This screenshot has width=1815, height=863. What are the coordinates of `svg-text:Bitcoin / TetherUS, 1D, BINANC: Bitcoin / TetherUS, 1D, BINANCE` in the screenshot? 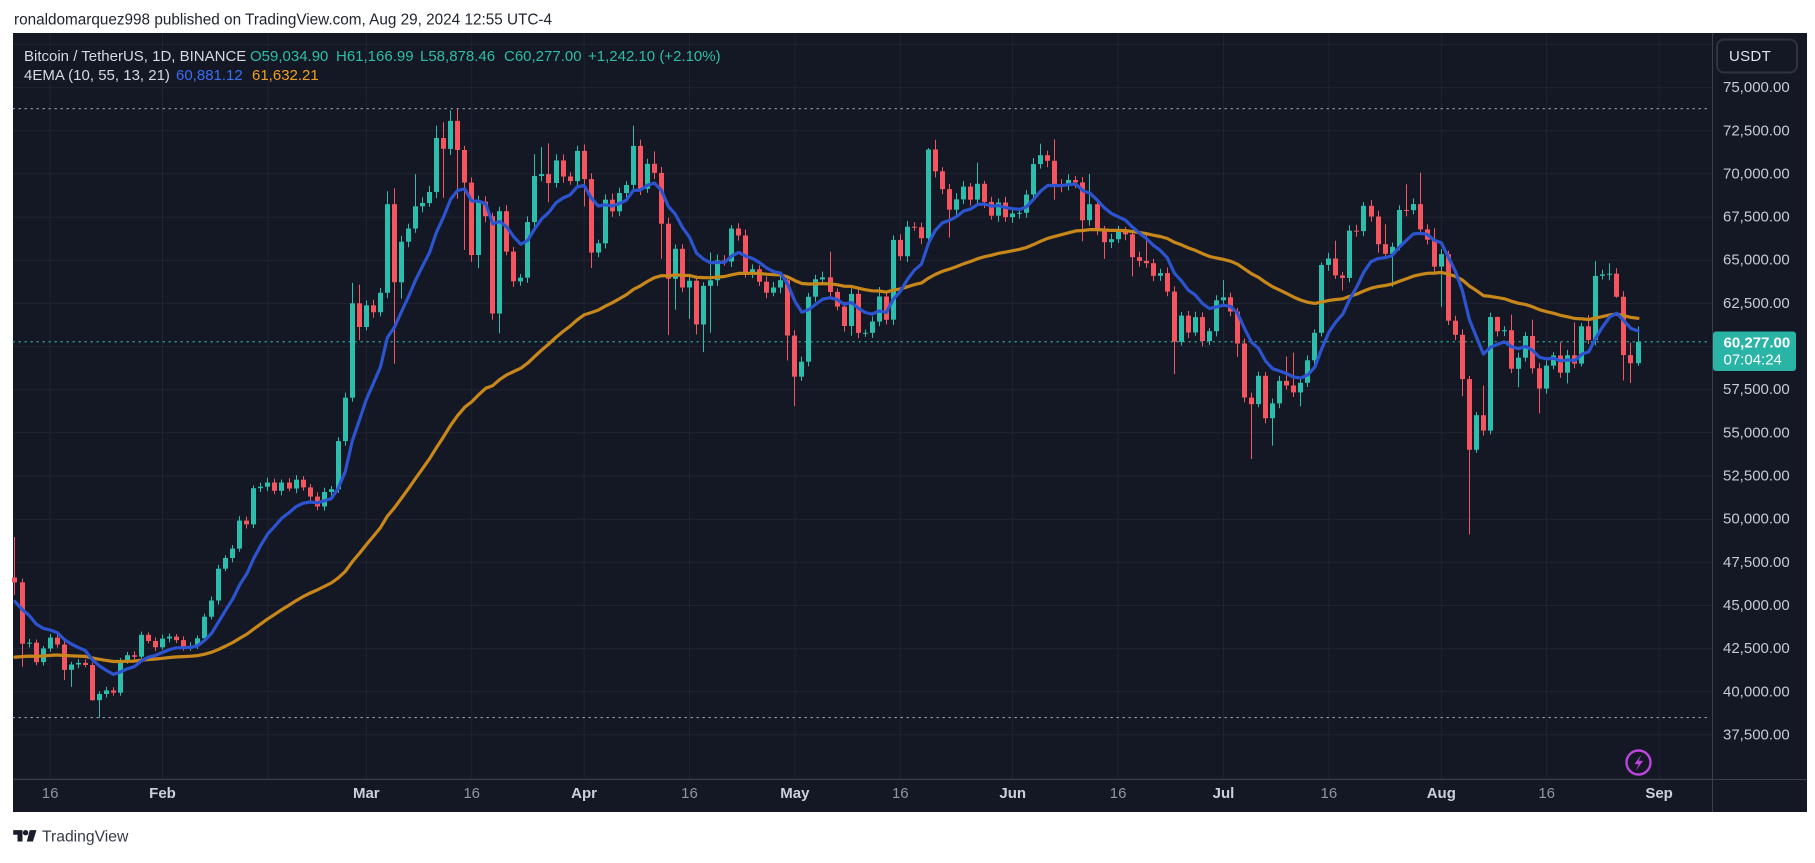 It's located at (135, 56).